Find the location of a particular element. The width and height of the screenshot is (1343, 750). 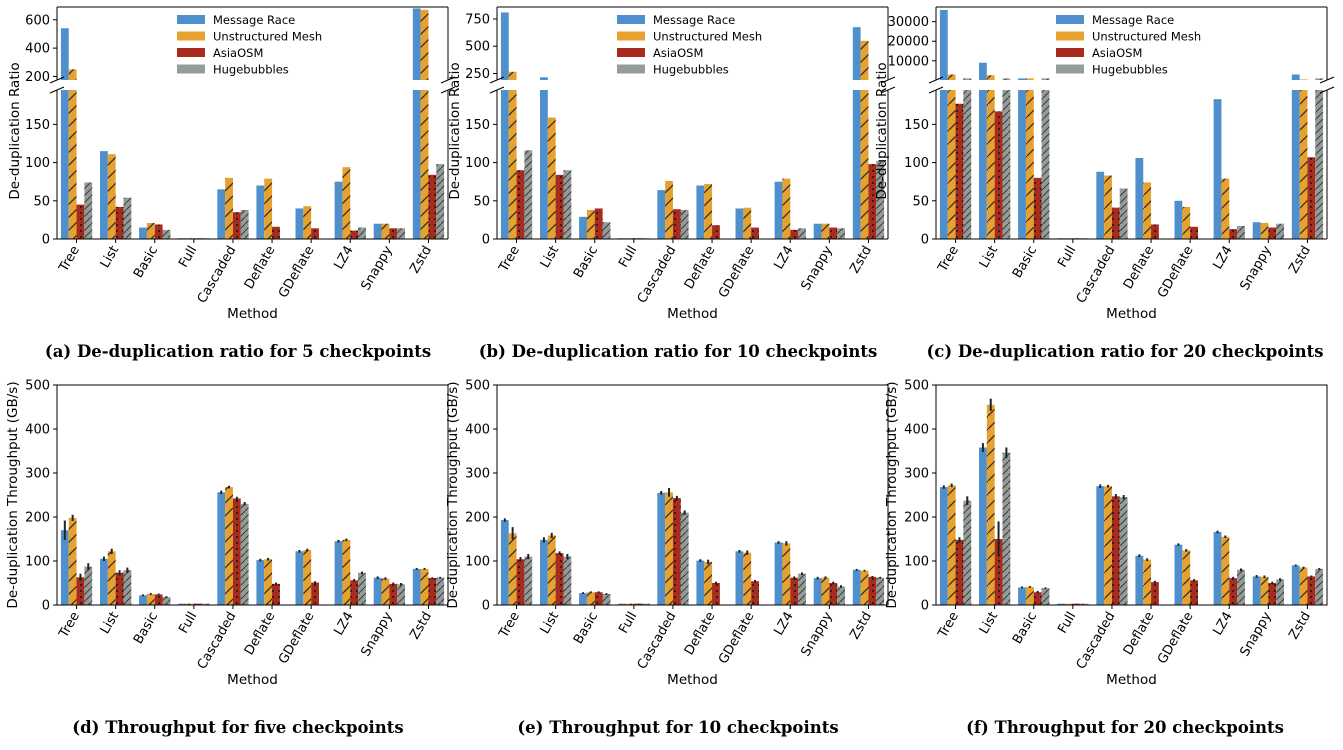

panel-0-legend-swatch is located at coordinates (191, 69).